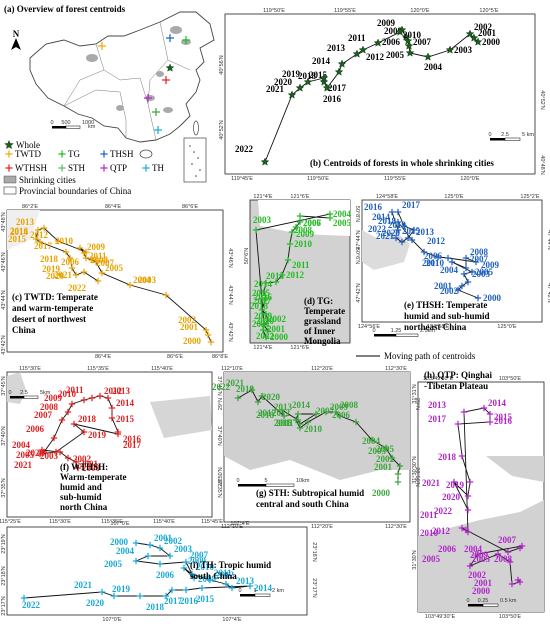 The width and height of the screenshot is (550, 624). I want to click on panel-f-caption: Warm-temperate, so click(93, 477).